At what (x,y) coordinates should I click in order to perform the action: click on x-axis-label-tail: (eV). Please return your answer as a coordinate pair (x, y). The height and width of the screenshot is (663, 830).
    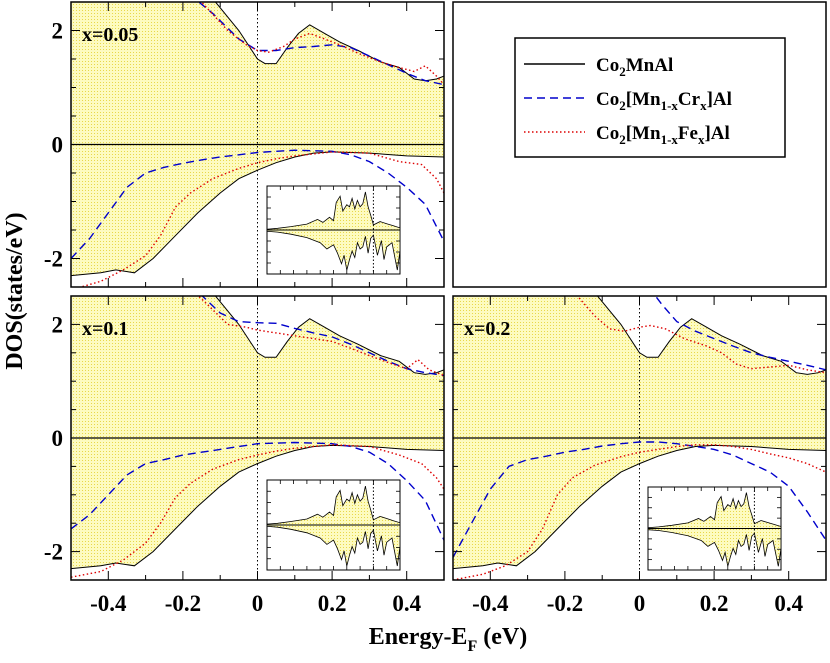
    Looking at the image, I should click on (502, 637).